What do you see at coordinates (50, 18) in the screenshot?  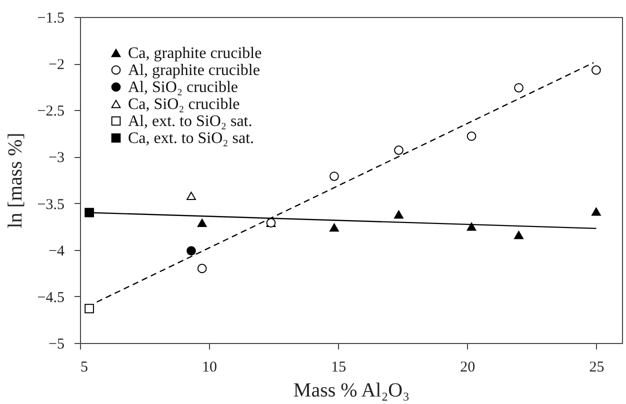 I see `y-tick-label: −1.5` at bounding box center [50, 18].